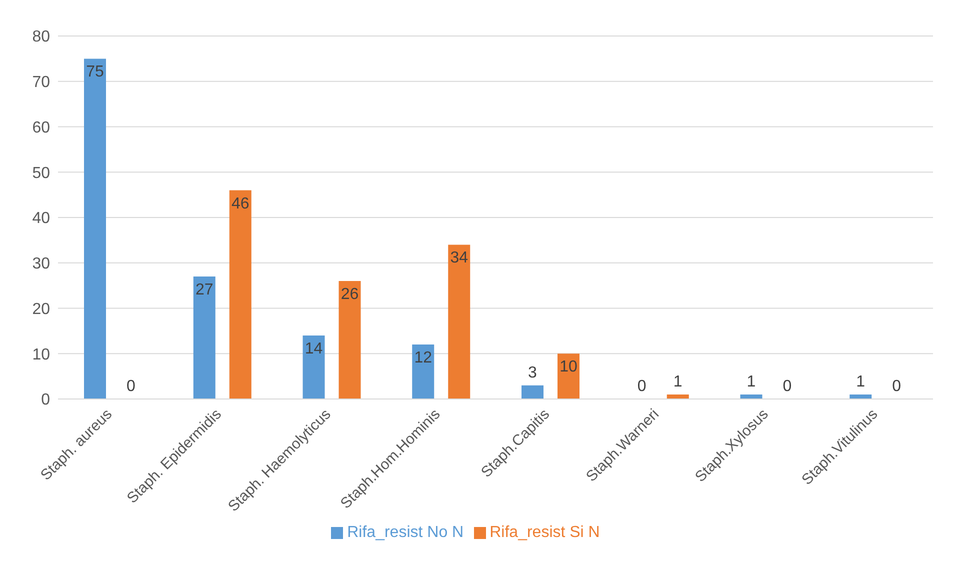 The width and height of the screenshot is (961, 580). Describe the element at coordinates (41, 173) in the screenshot. I see `y-tick-label: 50` at that location.